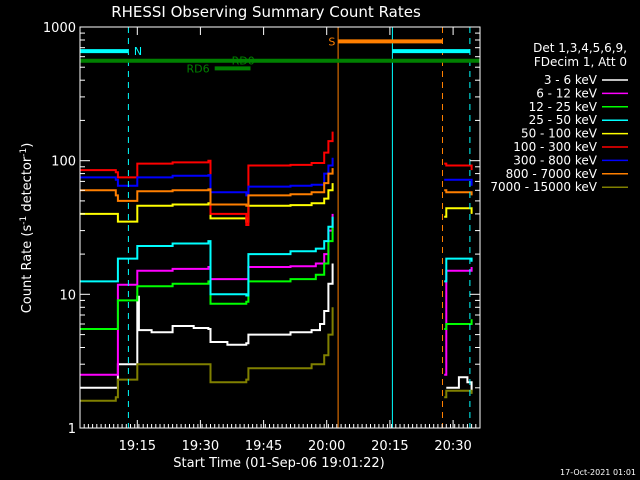  Describe the element at coordinates (563, 107) in the screenshot. I see `legend-entry-label: 12 - 25 keV` at that location.